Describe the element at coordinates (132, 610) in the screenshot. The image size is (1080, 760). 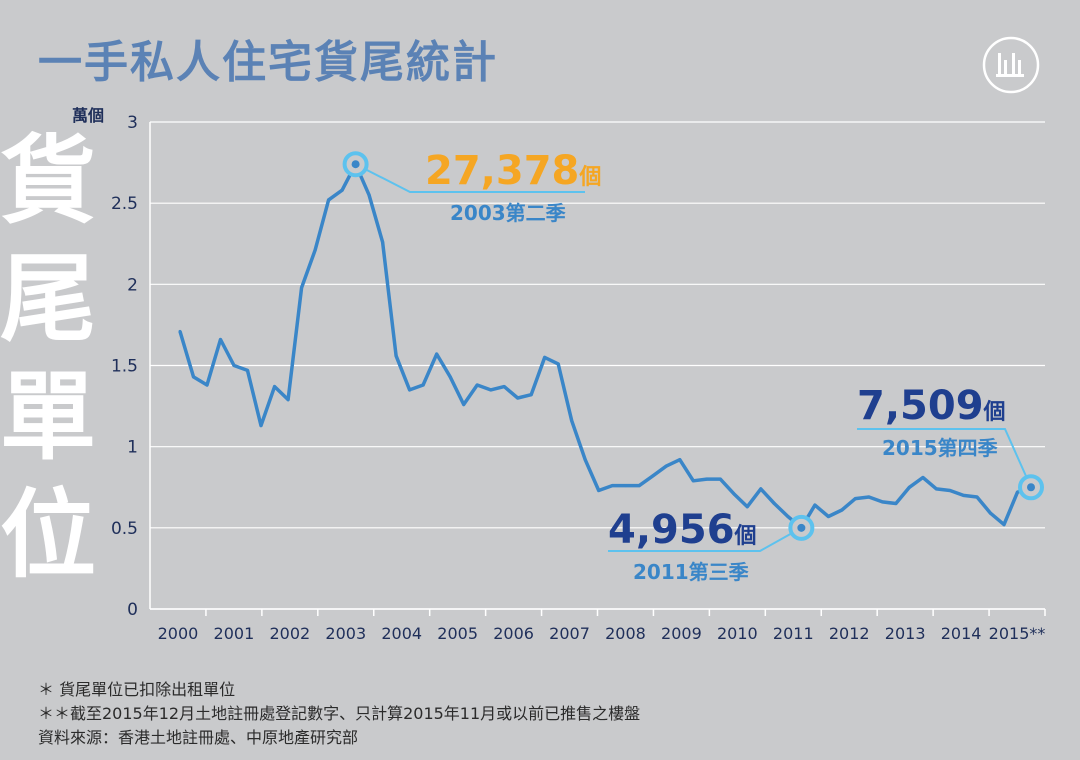
I see `y-tick-label: 0` at that location.